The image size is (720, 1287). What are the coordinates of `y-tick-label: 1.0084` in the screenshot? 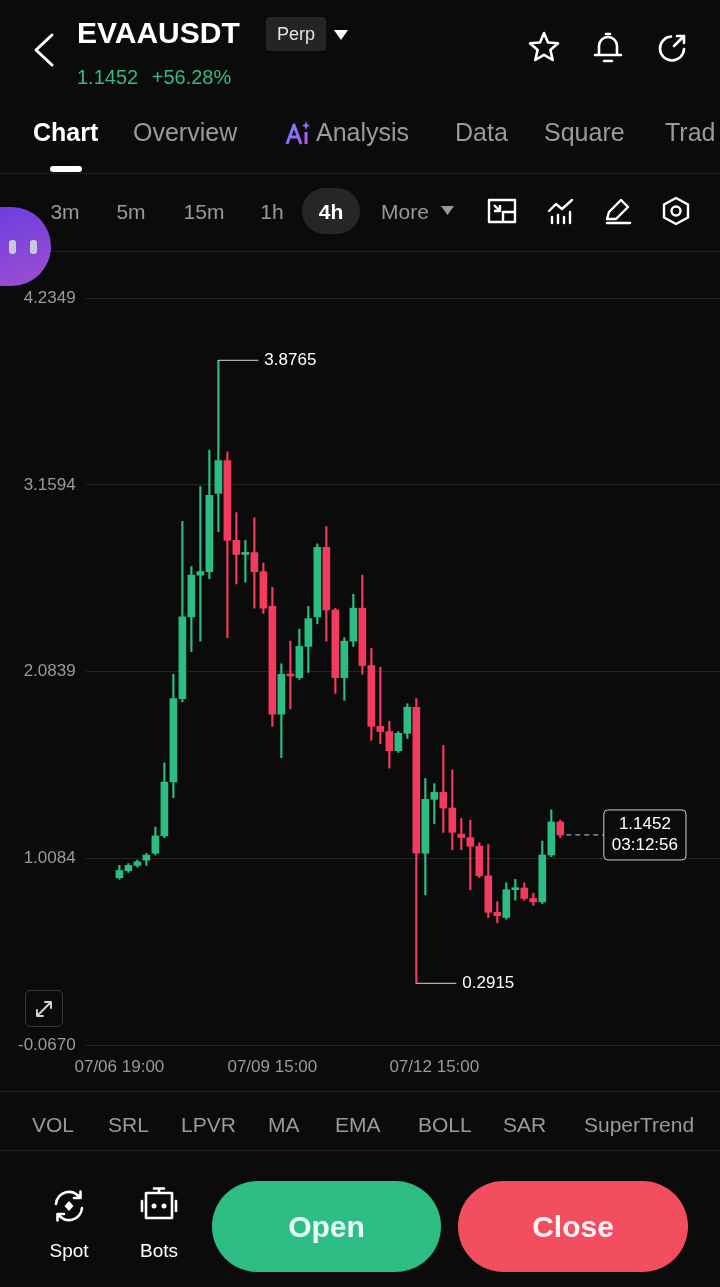 It's located at (49, 858).